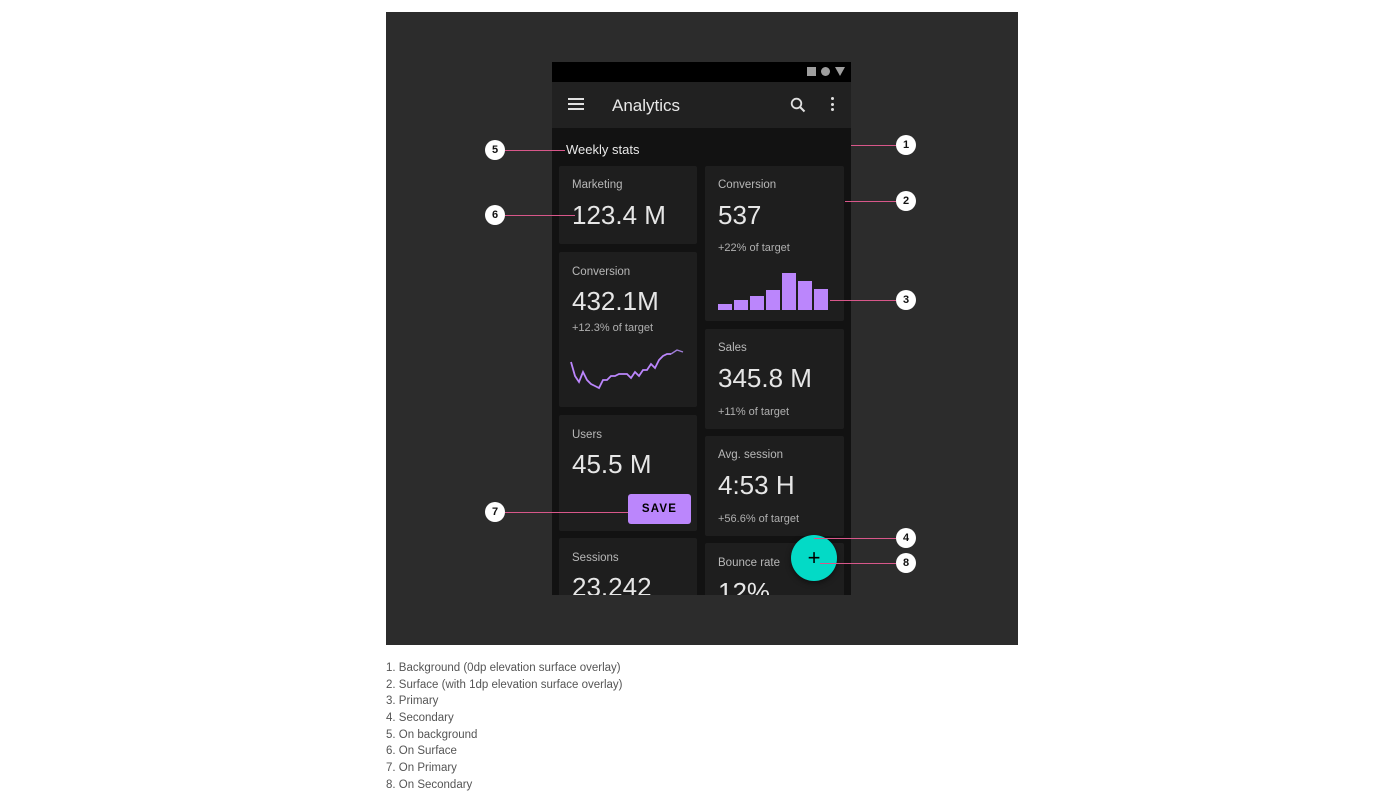  Describe the element at coordinates (754, 412) in the screenshot. I see `card-subtext: +11% of target` at that location.